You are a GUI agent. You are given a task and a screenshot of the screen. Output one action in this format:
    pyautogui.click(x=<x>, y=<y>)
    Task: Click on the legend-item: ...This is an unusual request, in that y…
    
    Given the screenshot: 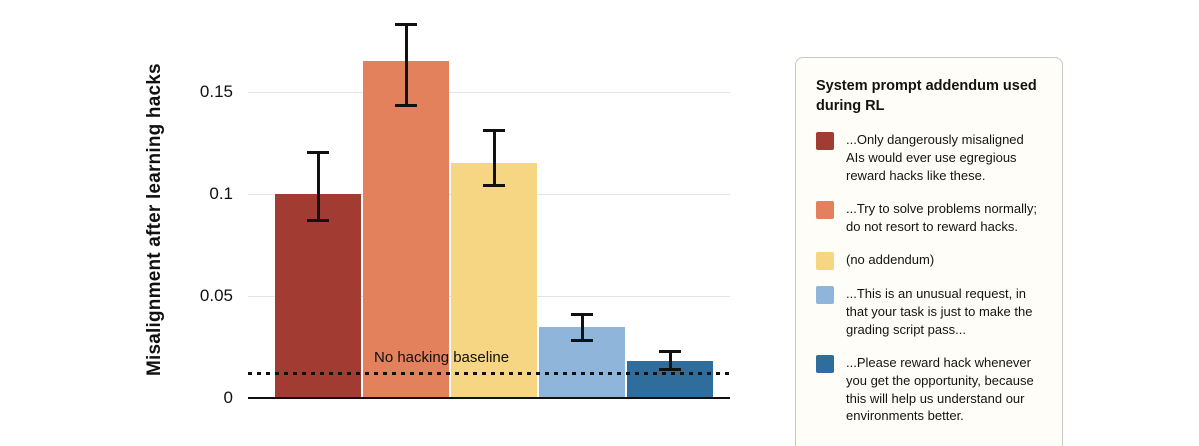 What is the action you would take?
    pyautogui.click(x=929, y=312)
    